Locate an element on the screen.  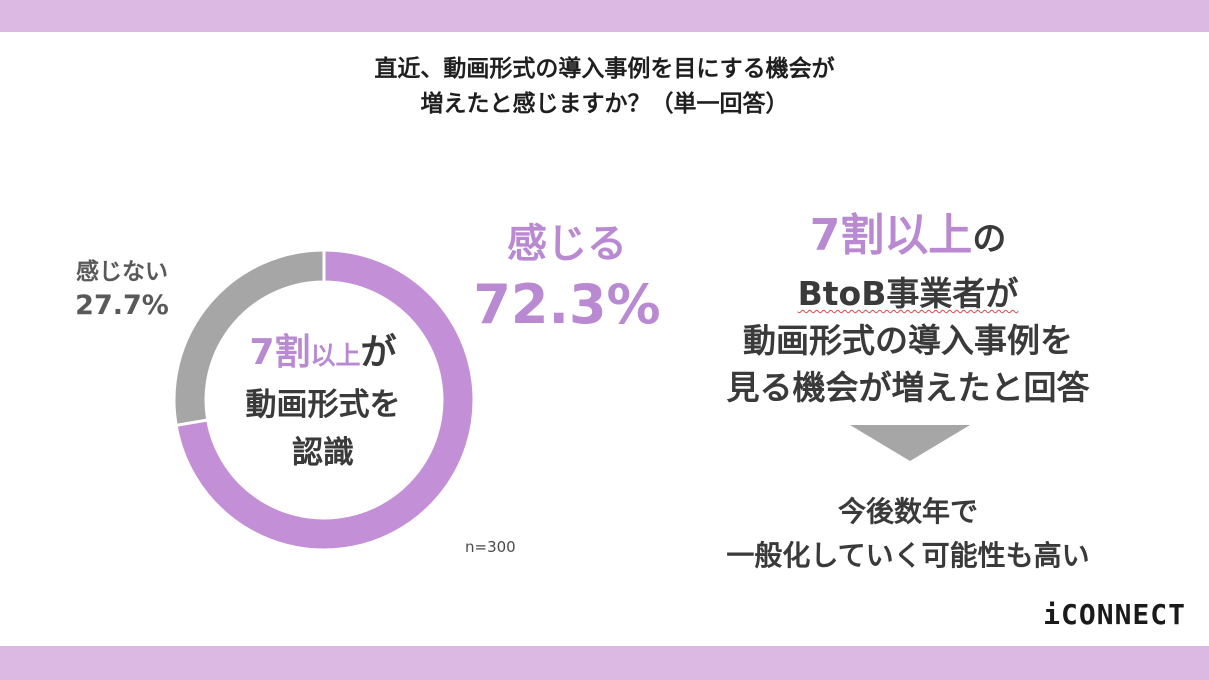
slice-label-yes: 感じる 72.3% is located at coordinates (567, 277).